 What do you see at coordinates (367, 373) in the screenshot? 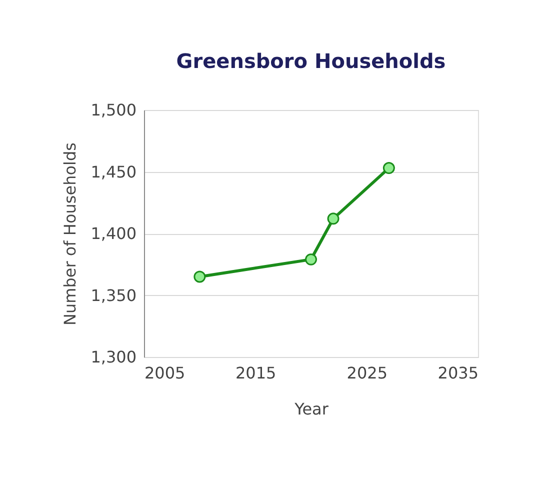
I see `x-tick-label: 2025` at bounding box center [367, 373].